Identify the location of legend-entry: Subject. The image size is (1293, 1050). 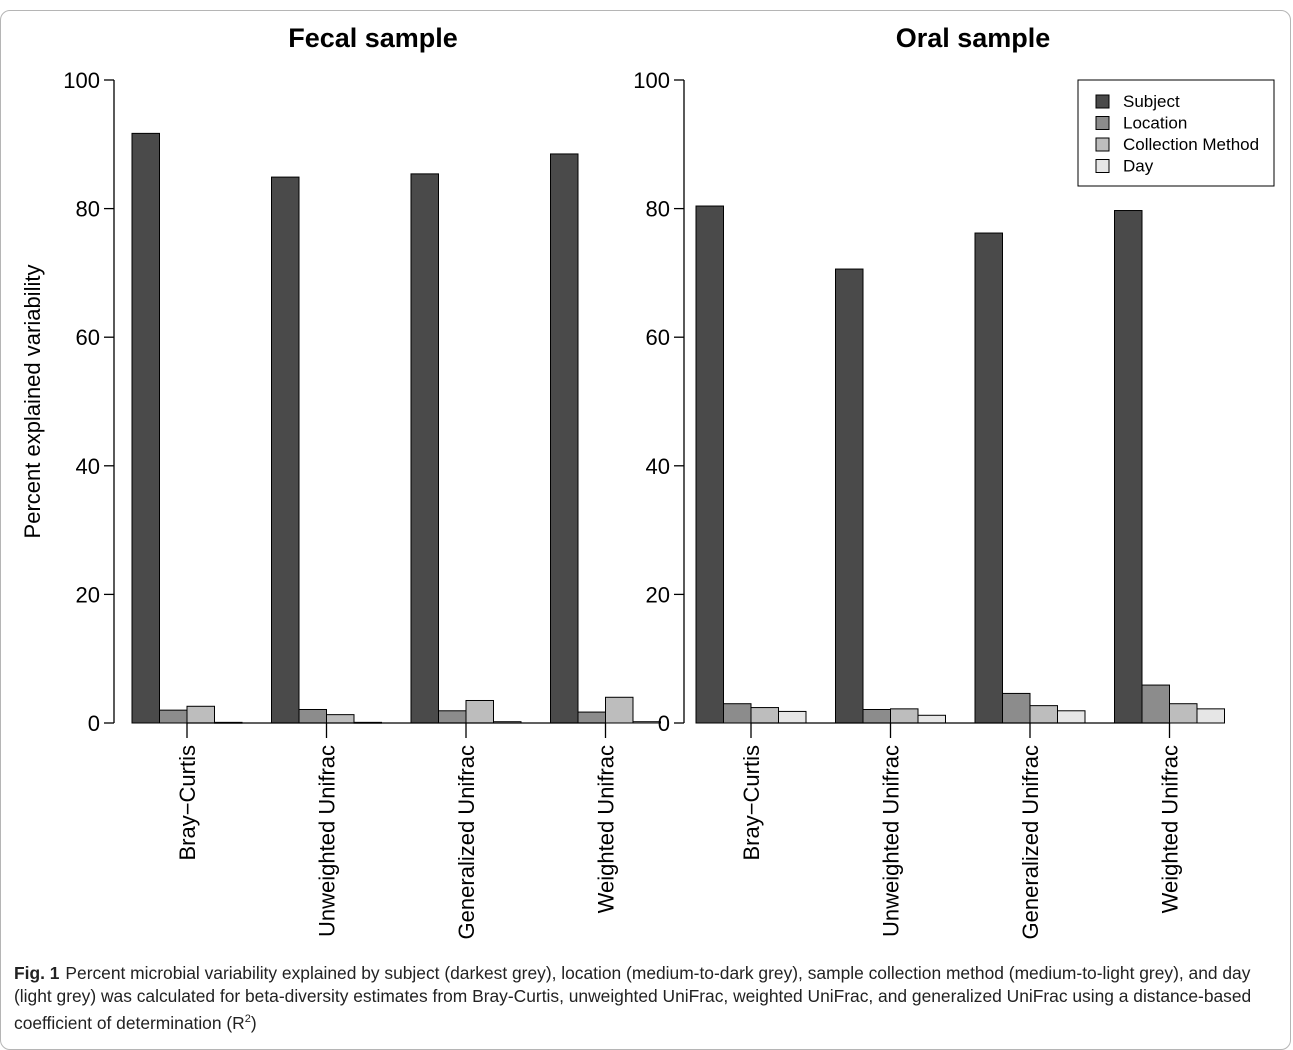
(1151, 101).